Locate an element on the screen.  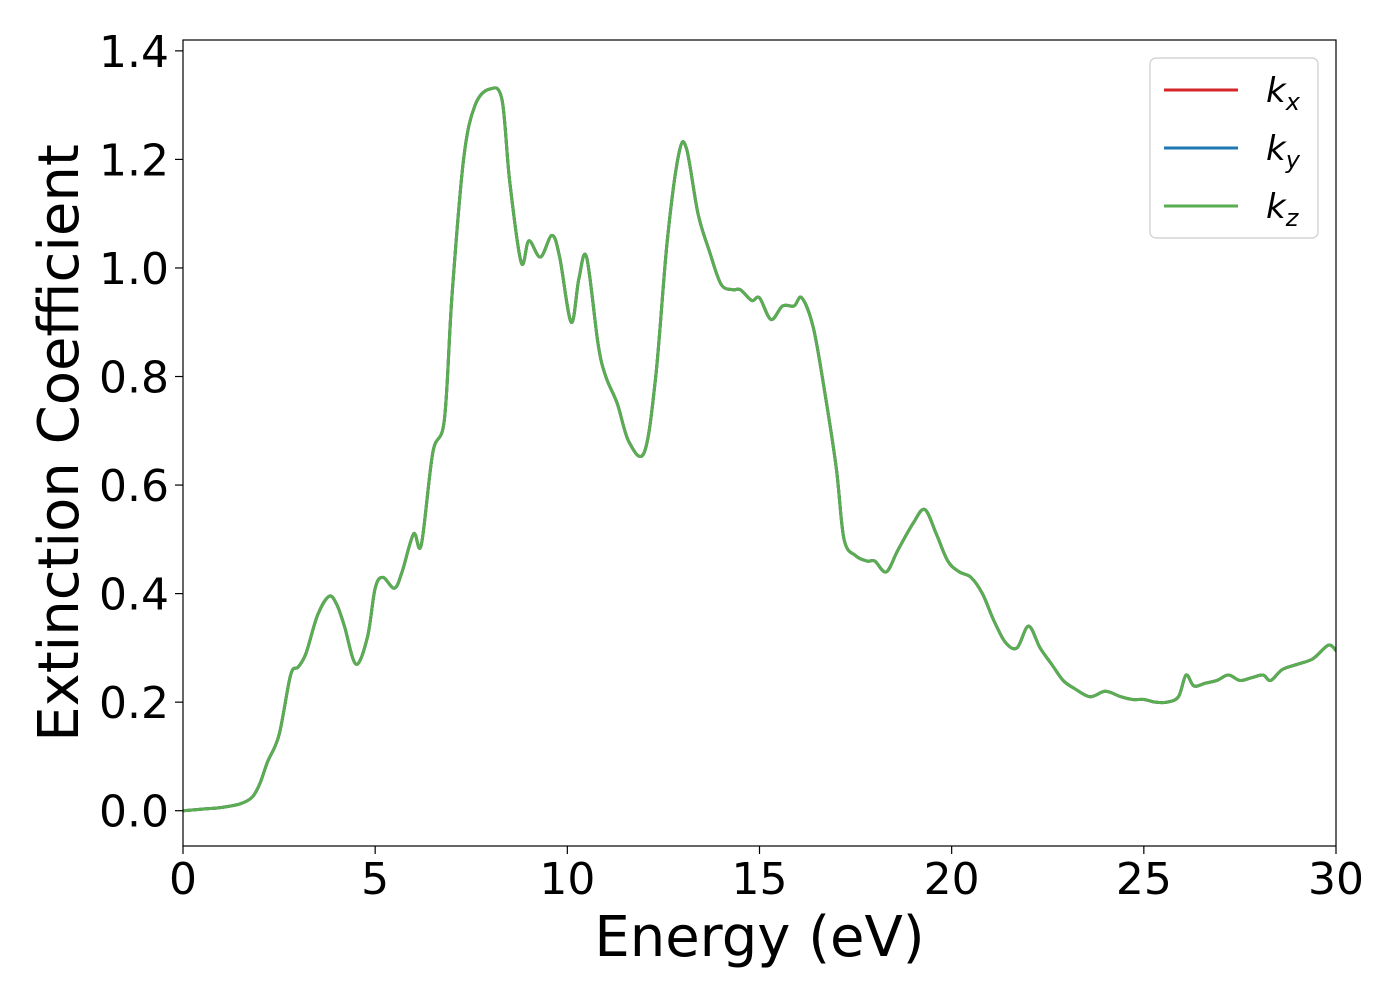
y-tick-label: 1.0 is located at coordinates (134, 269).